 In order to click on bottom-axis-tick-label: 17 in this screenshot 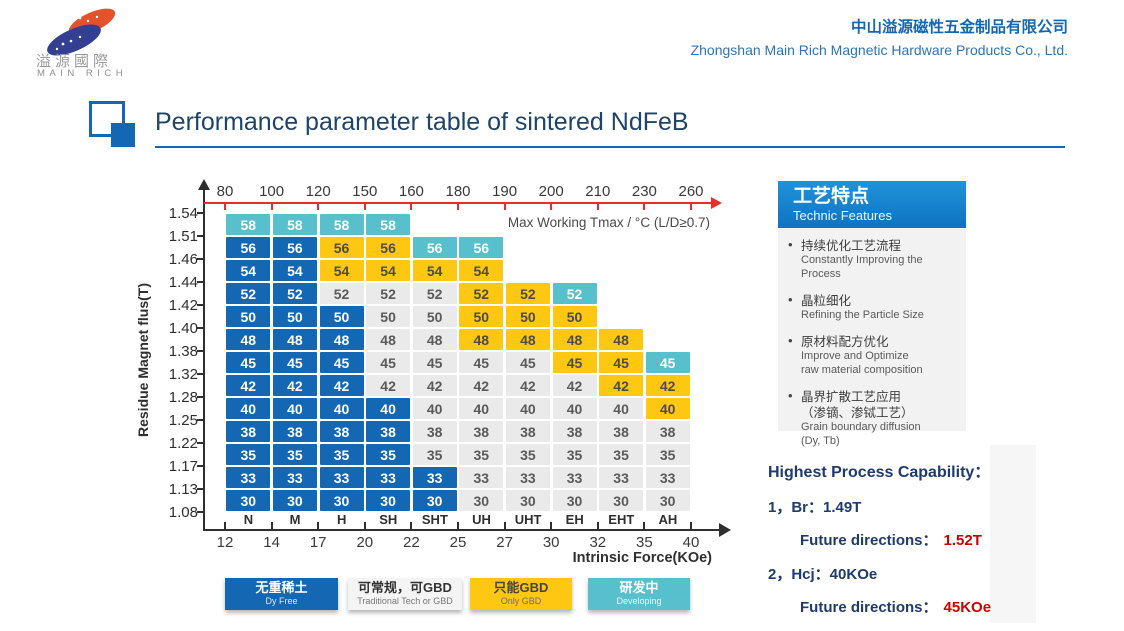, I will do `click(318, 542)`.